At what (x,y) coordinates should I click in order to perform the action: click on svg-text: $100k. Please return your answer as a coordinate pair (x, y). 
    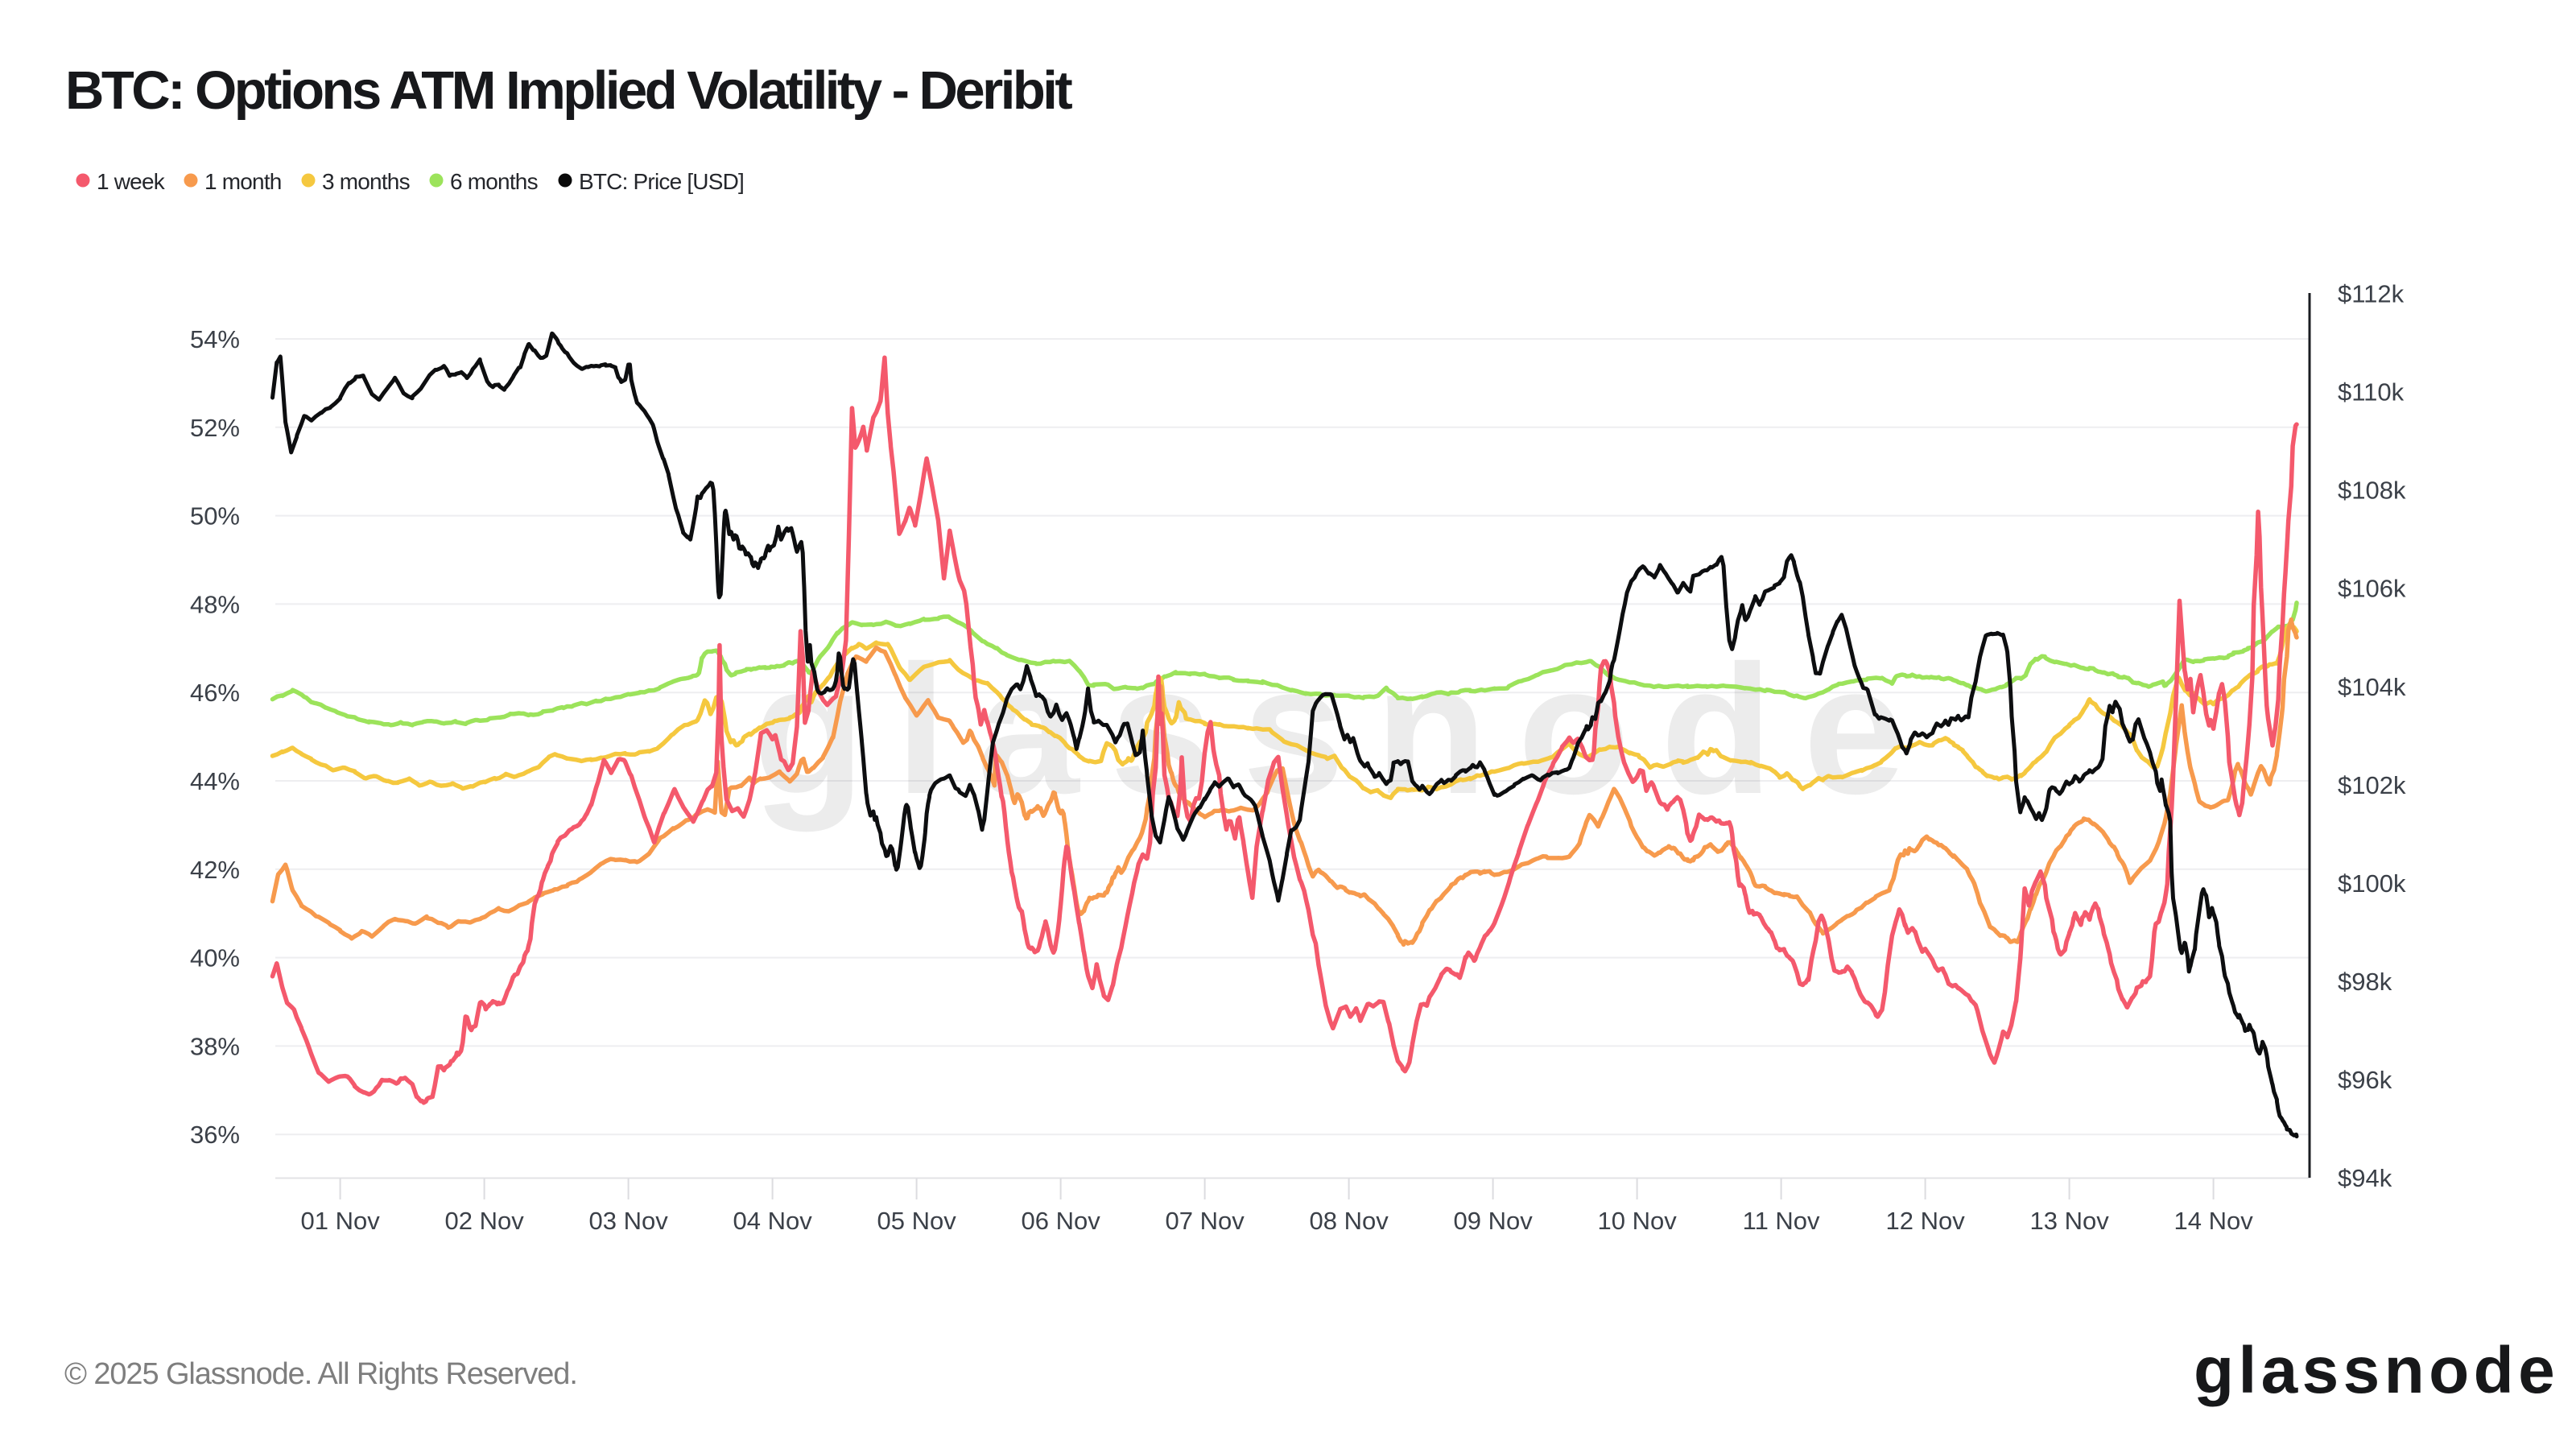
    Looking at the image, I should click on (2372, 884).